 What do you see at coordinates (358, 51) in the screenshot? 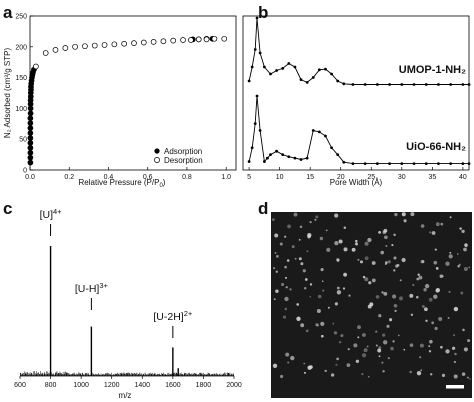
I see `umop-pore-distribution-line` at bounding box center [358, 51].